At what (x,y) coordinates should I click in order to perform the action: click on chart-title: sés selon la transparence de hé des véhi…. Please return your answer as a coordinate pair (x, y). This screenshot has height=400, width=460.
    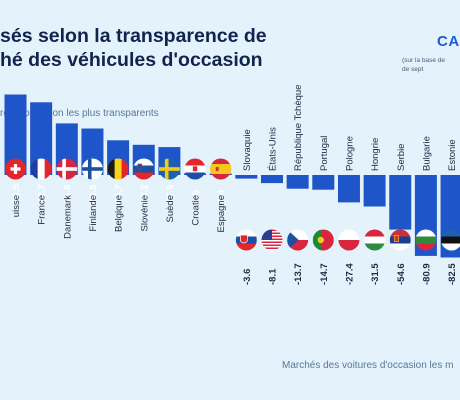
    Looking at the image, I should click on (150, 48).